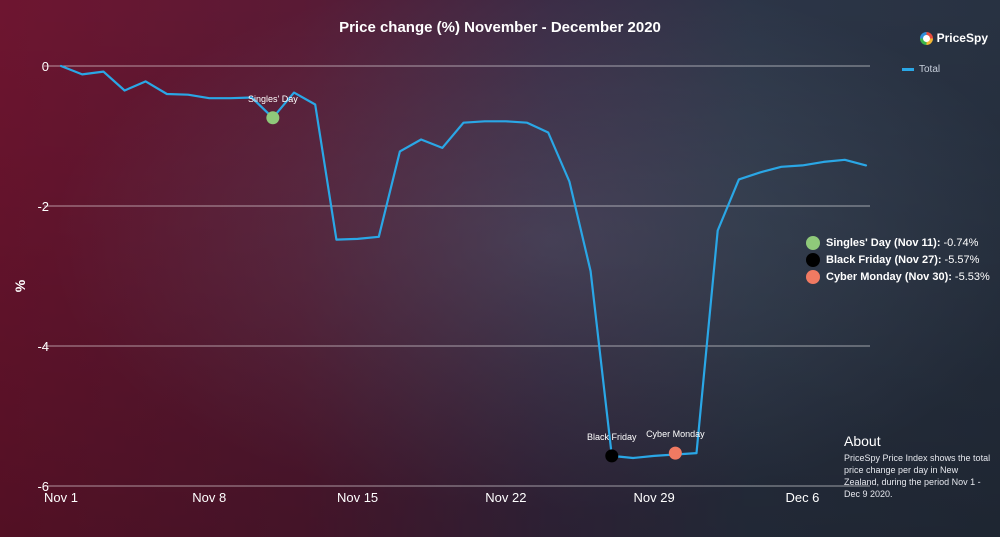  Describe the element at coordinates (961, 242) in the screenshot. I see `event-value: -0.74%` at that location.